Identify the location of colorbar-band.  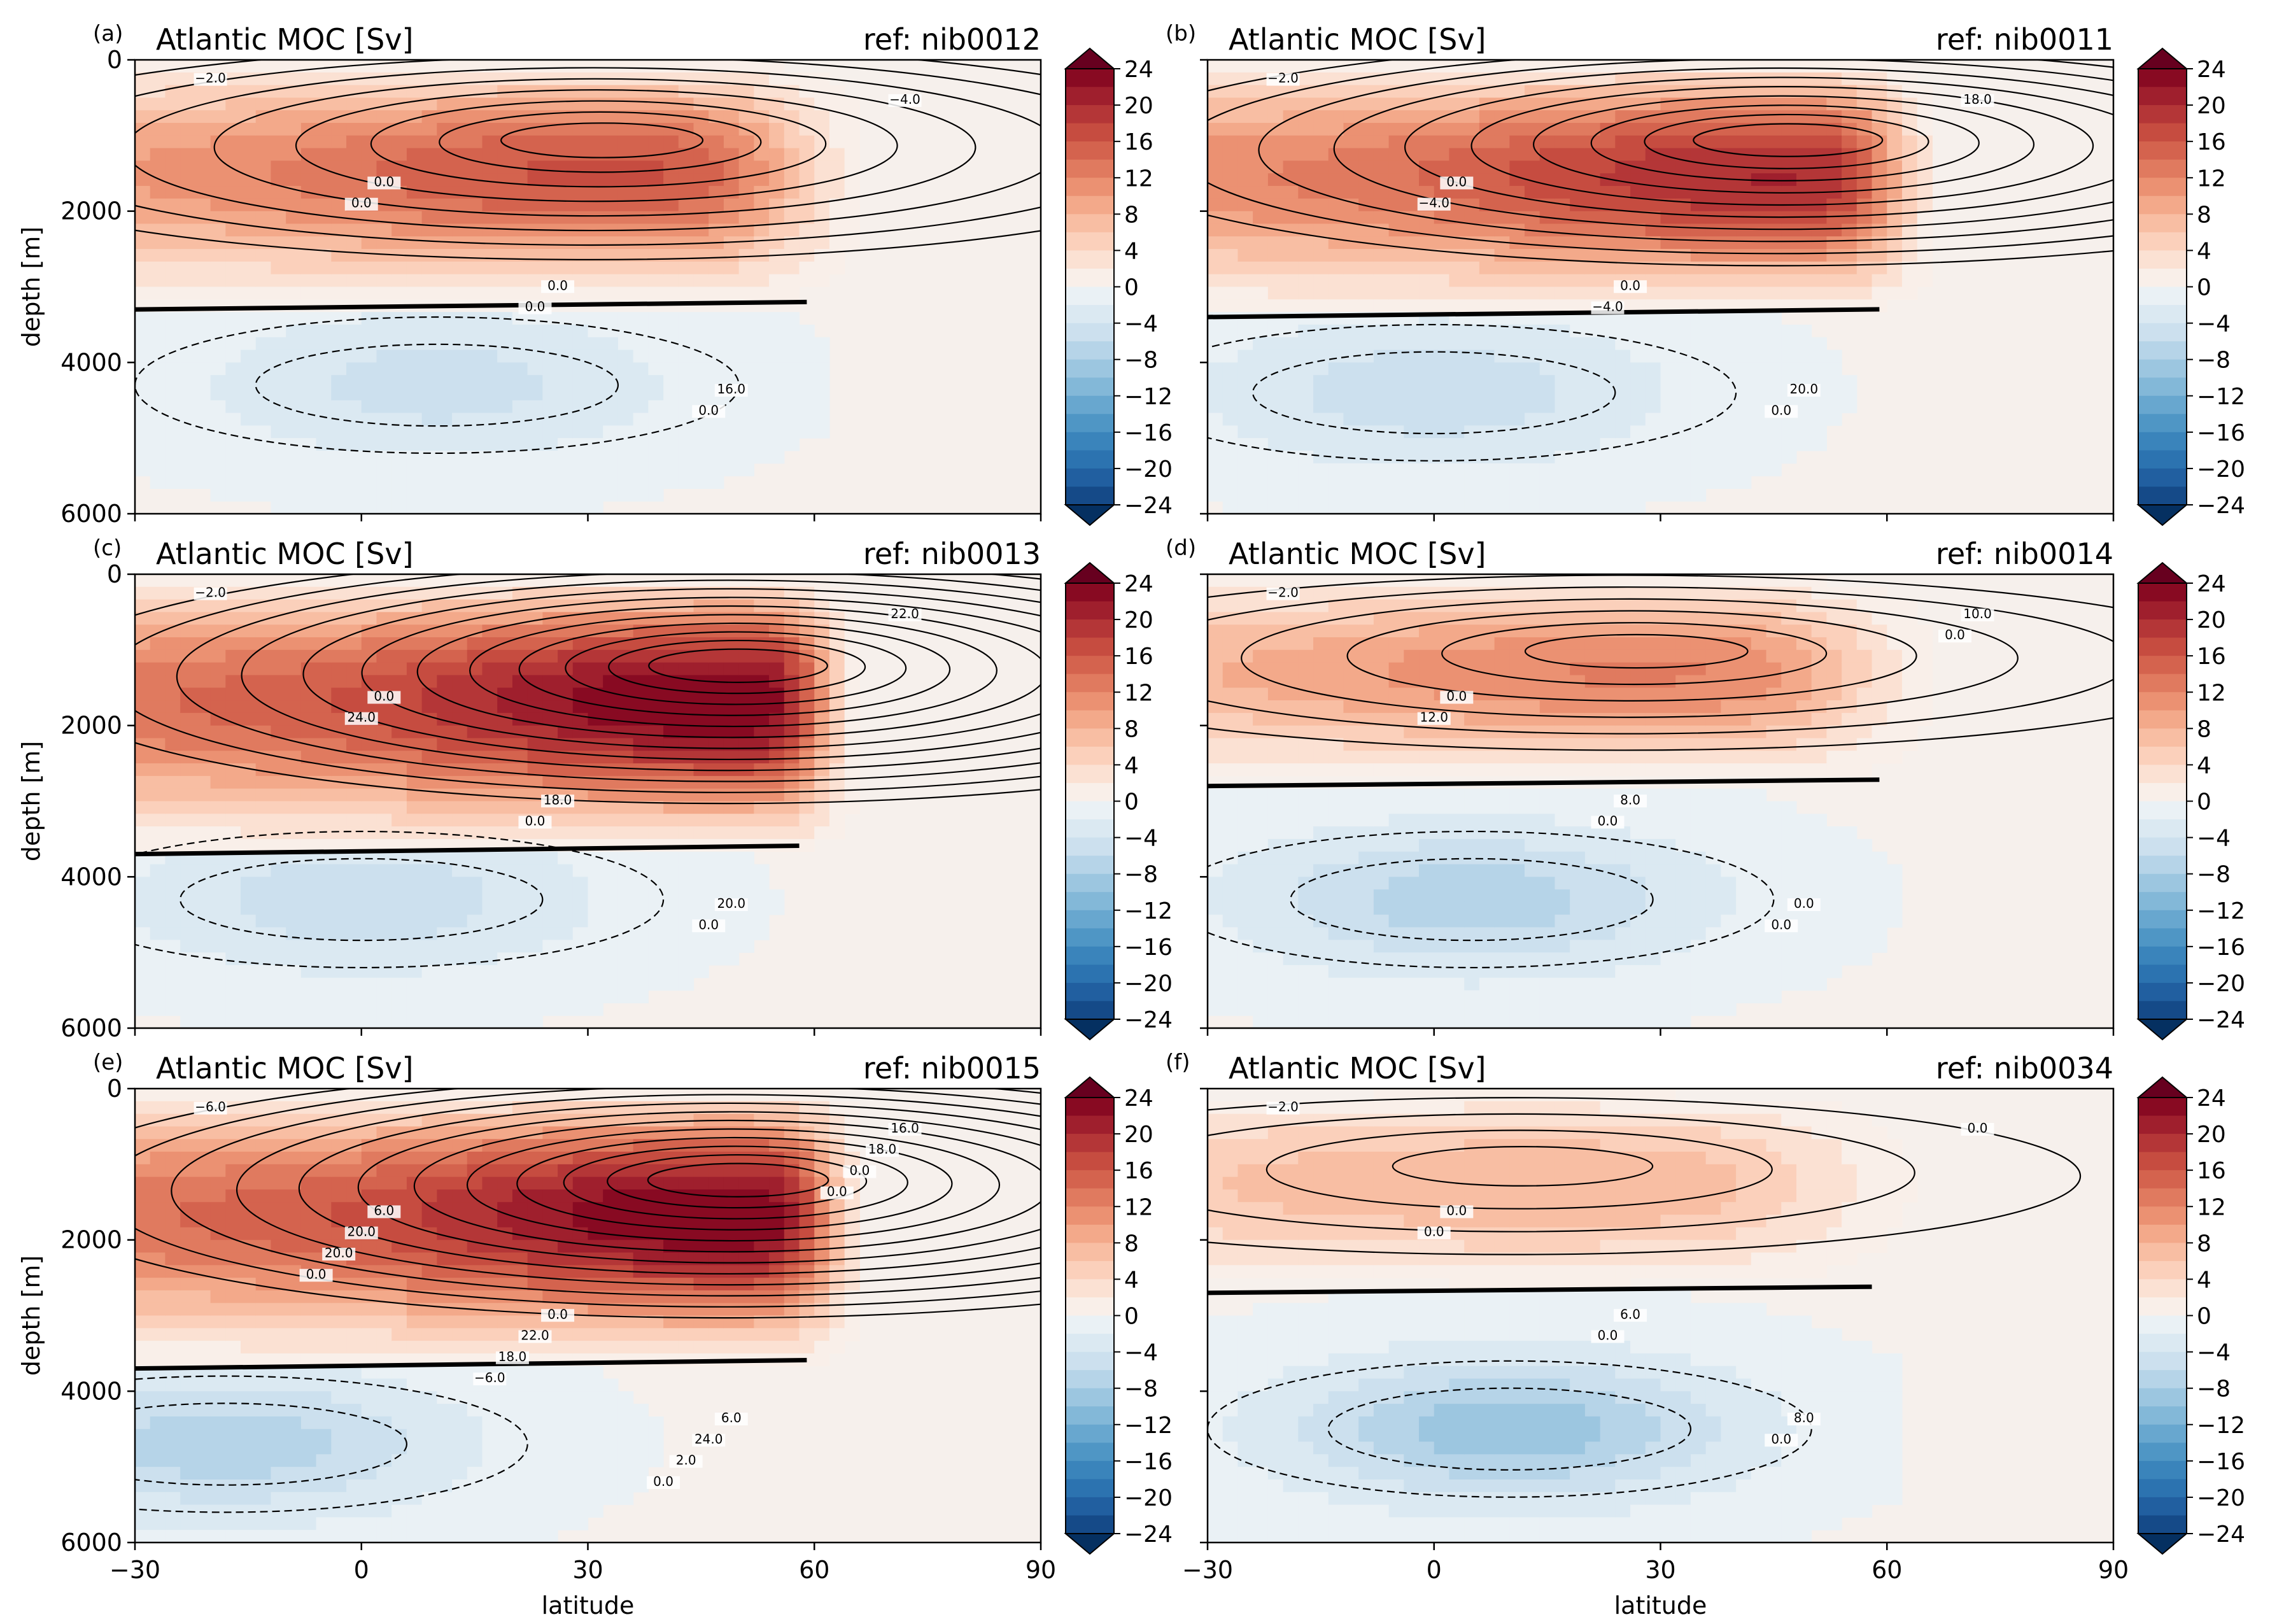
(2162, 241).